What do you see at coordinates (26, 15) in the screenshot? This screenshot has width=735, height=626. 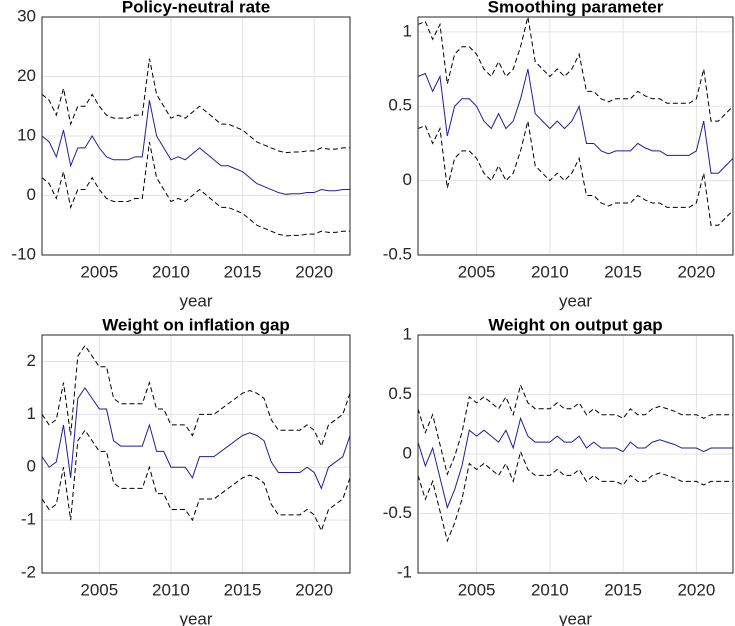 I see `y-tick-label: 30` at bounding box center [26, 15].